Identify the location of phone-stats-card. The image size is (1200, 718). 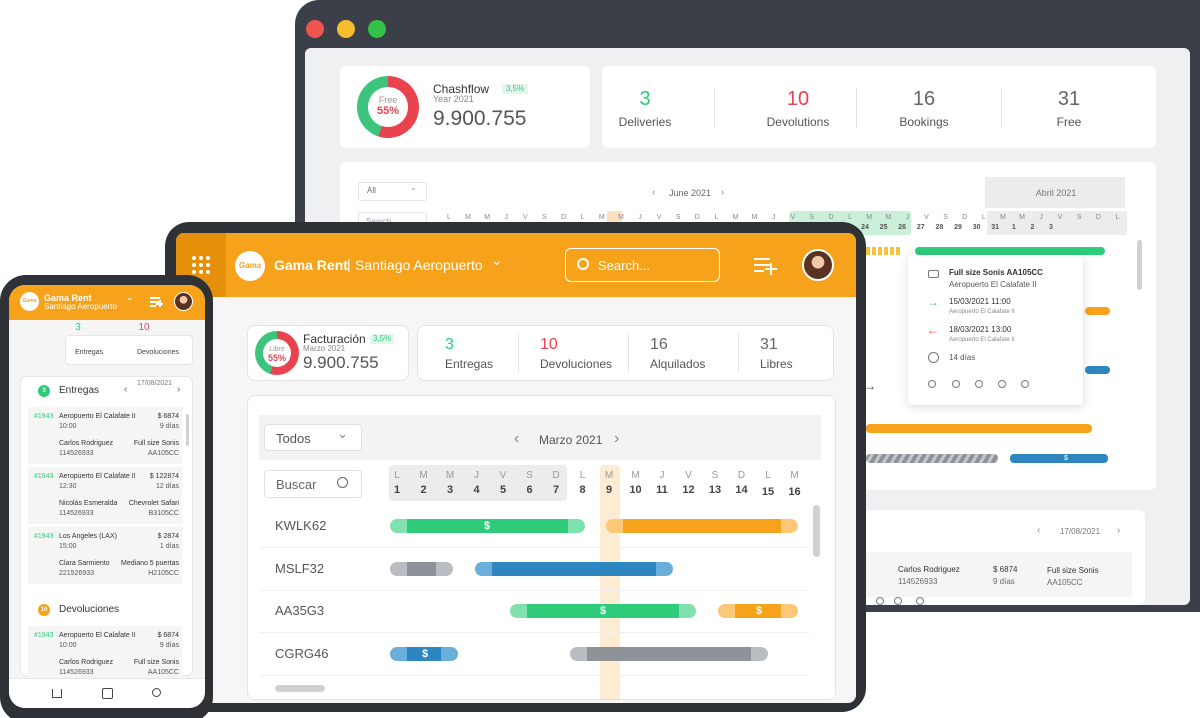
(129, 350).